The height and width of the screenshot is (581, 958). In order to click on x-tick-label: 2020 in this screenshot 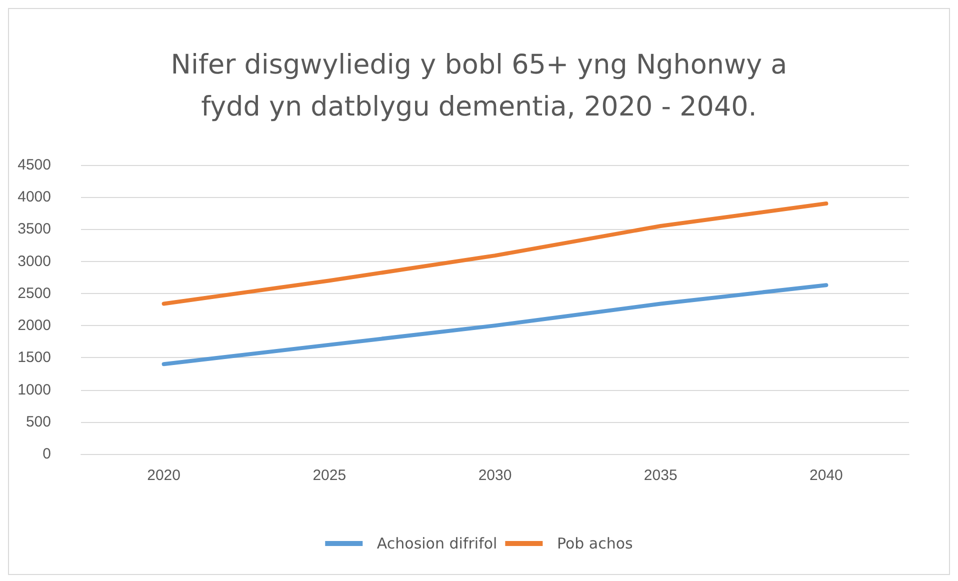, I will do `click(163, 475)`.